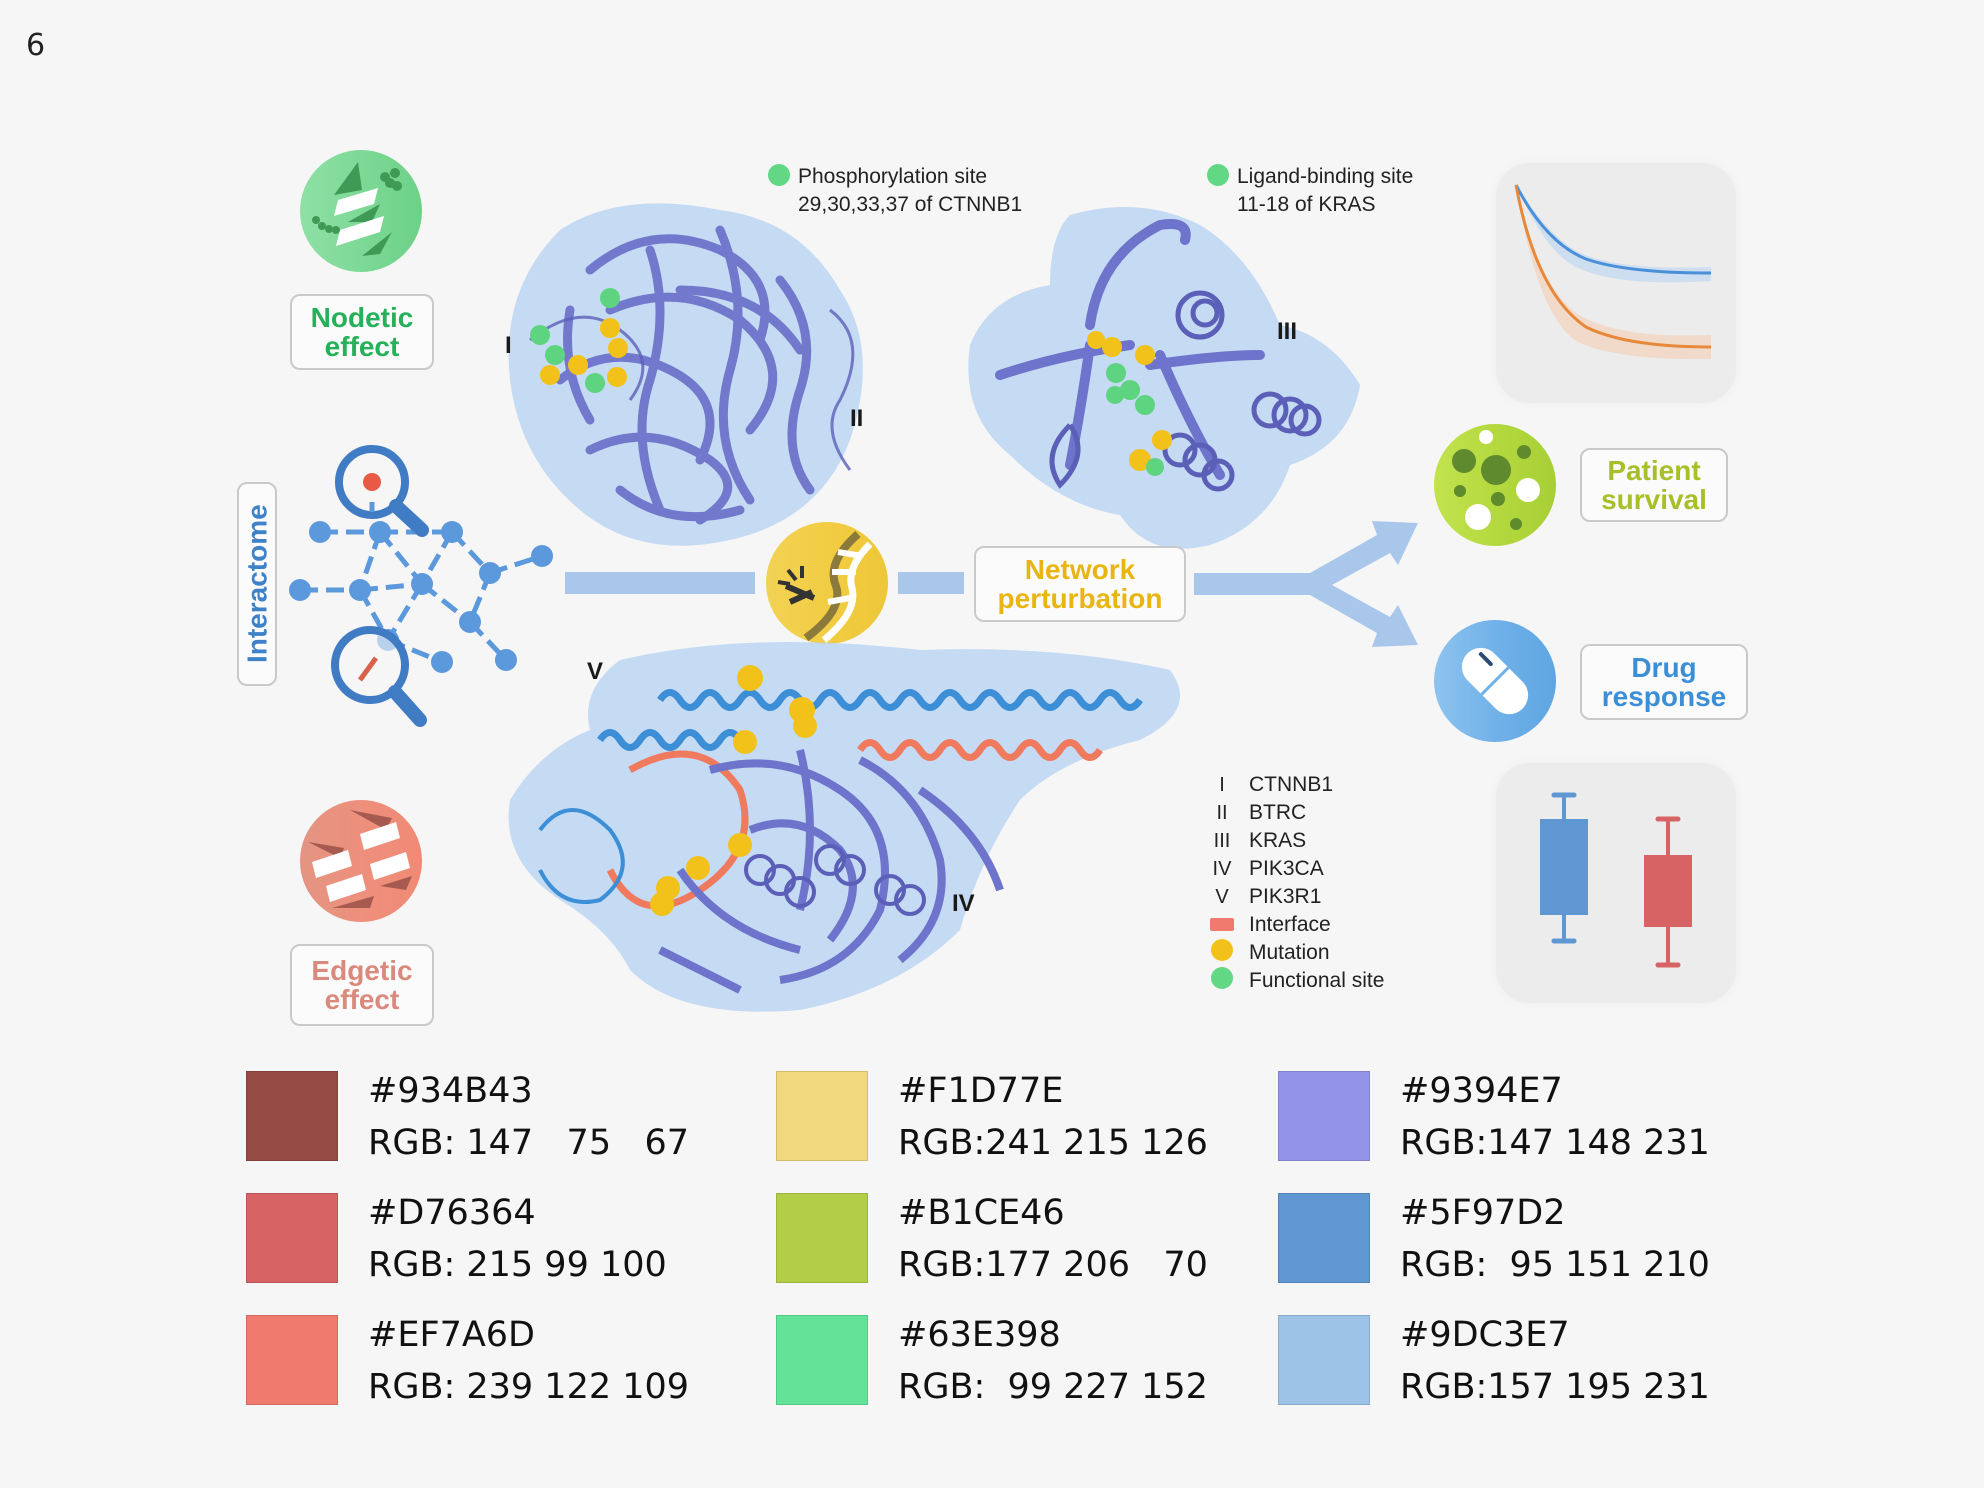  What do you see at coordinates (361, 211) in the screenshot?
I see `nodetic-effect-icon` at bounding box center [361, 211].